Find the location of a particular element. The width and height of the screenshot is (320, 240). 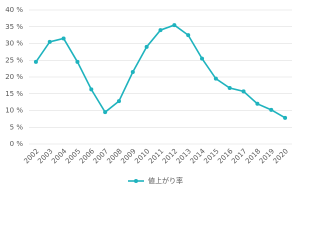

y-tick-label: 25 % is located at coordinates (14, 60).